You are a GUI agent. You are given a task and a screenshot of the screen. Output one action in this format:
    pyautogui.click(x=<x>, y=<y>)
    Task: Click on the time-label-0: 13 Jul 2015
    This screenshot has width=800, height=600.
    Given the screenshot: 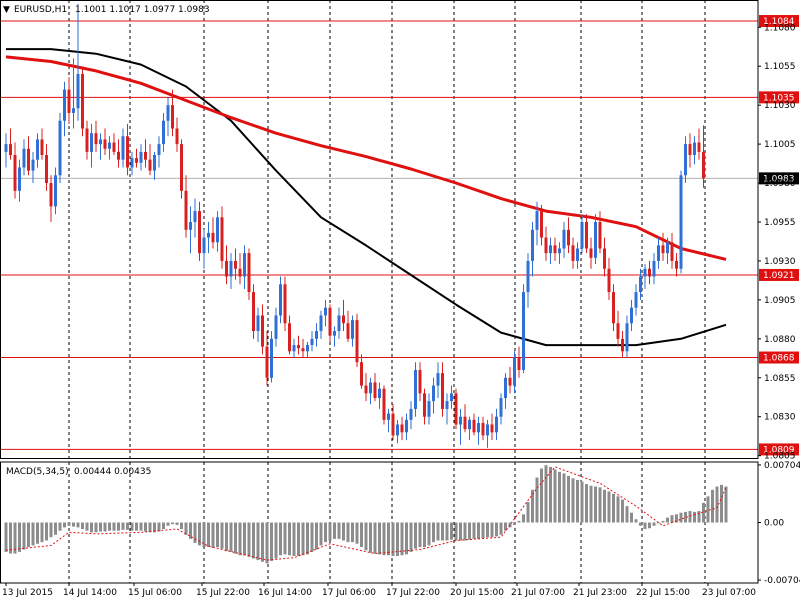 What is the action you would take?
    pyautogui.click(x=27, y=593)
    